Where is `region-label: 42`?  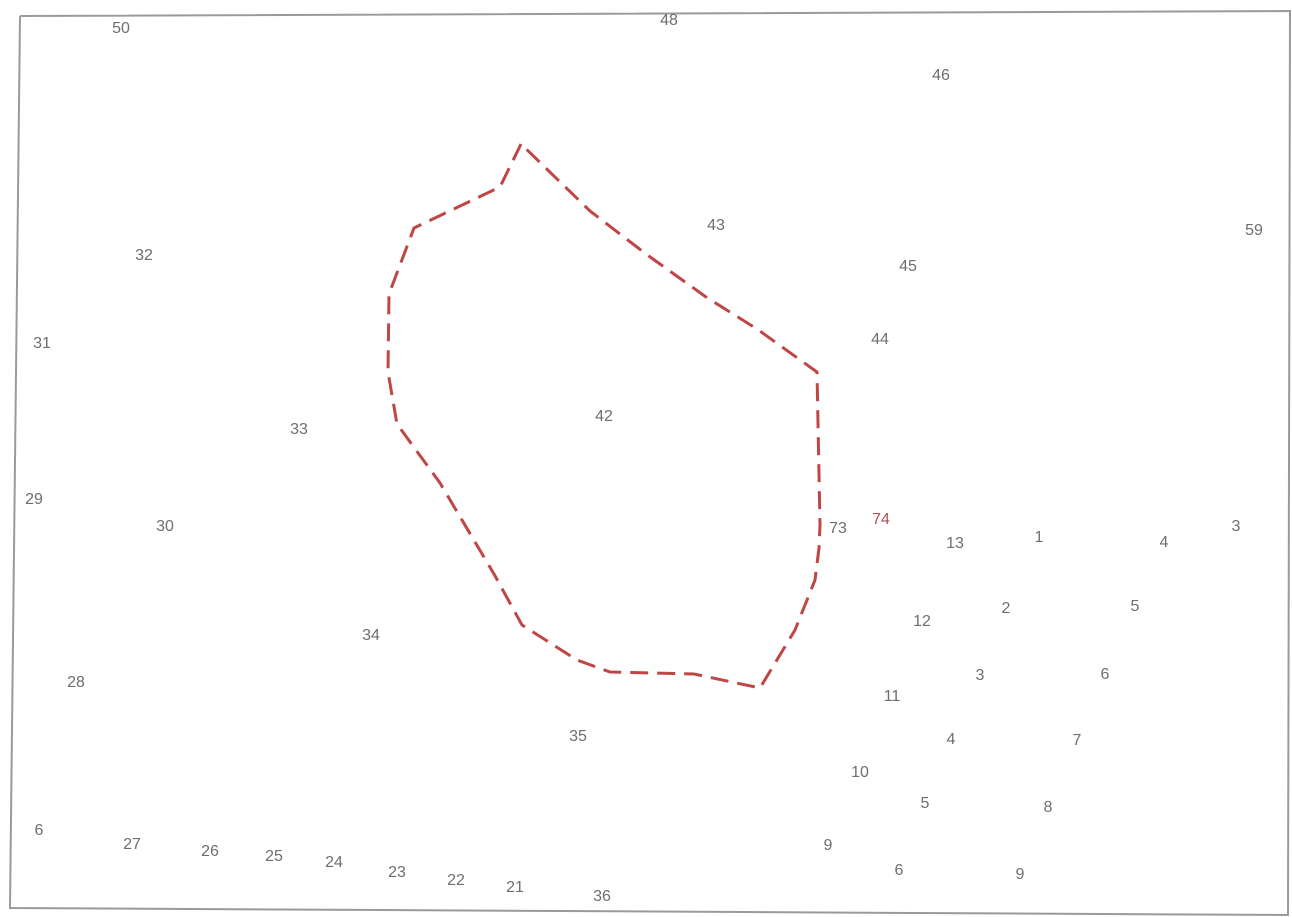
region-label: 42 is located at coordinates (604, 416).